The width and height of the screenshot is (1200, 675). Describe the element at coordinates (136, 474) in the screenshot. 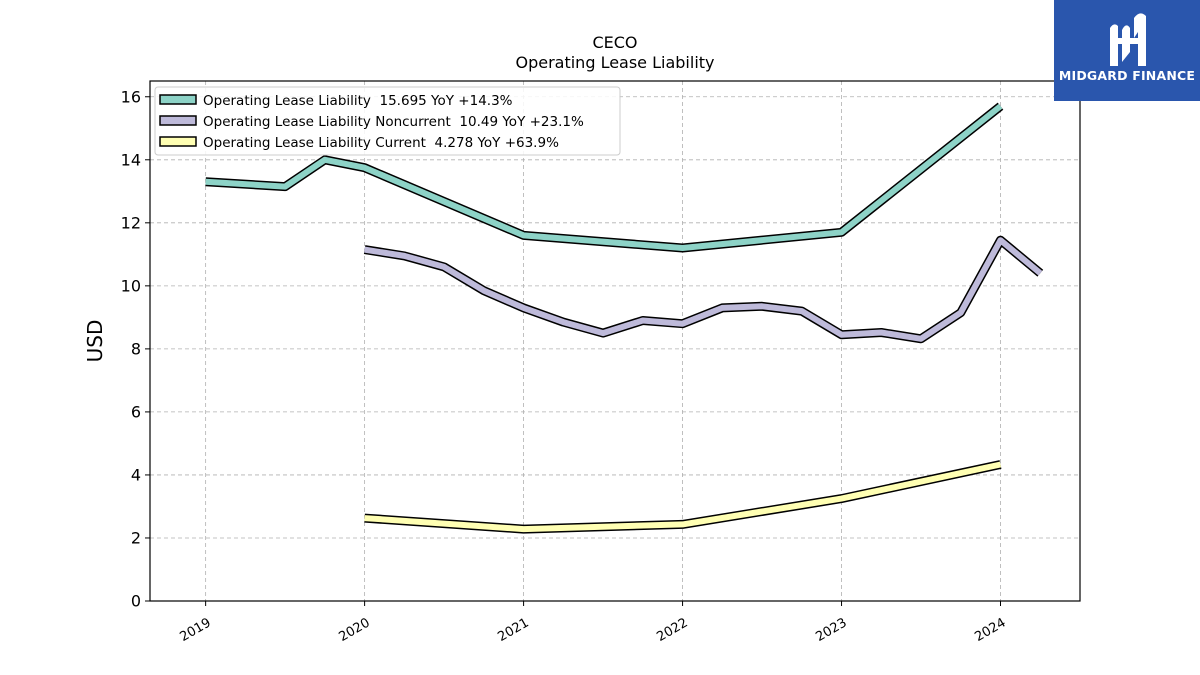

I see `y-tick-label: 4` at that location.